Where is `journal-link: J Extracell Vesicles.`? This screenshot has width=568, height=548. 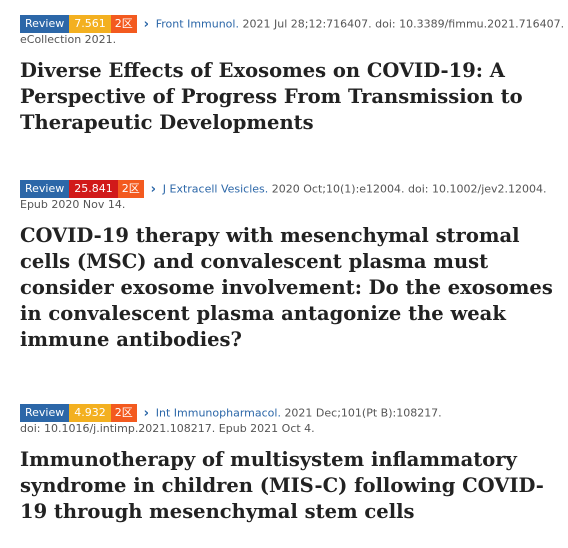 journal-link: J Extracell Vesicles. is located at coordinates (215, 189).